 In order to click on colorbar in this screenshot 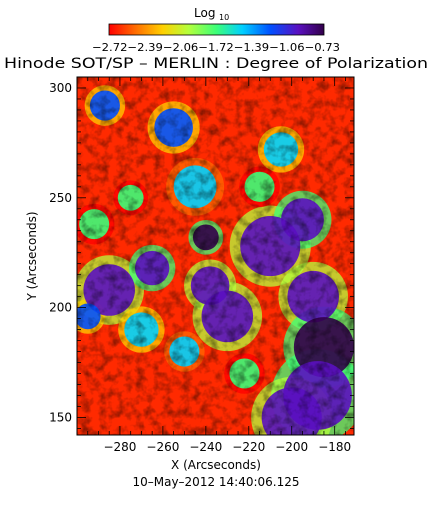, I will do `click(216, 29)`.